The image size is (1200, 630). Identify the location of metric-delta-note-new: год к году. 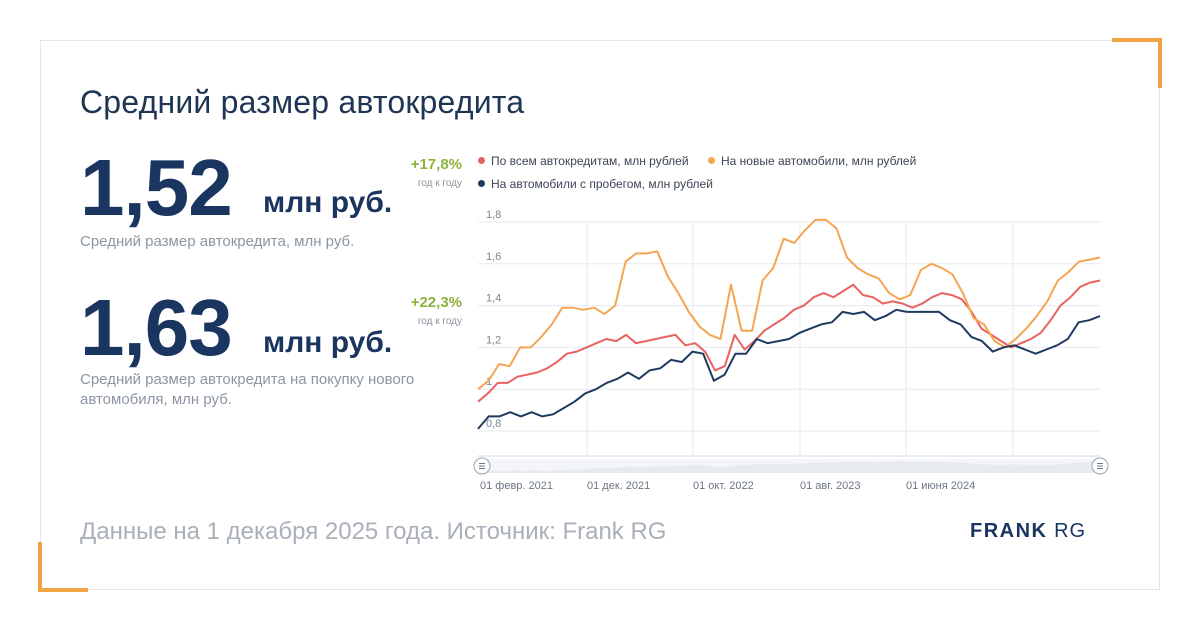
(439, 321).